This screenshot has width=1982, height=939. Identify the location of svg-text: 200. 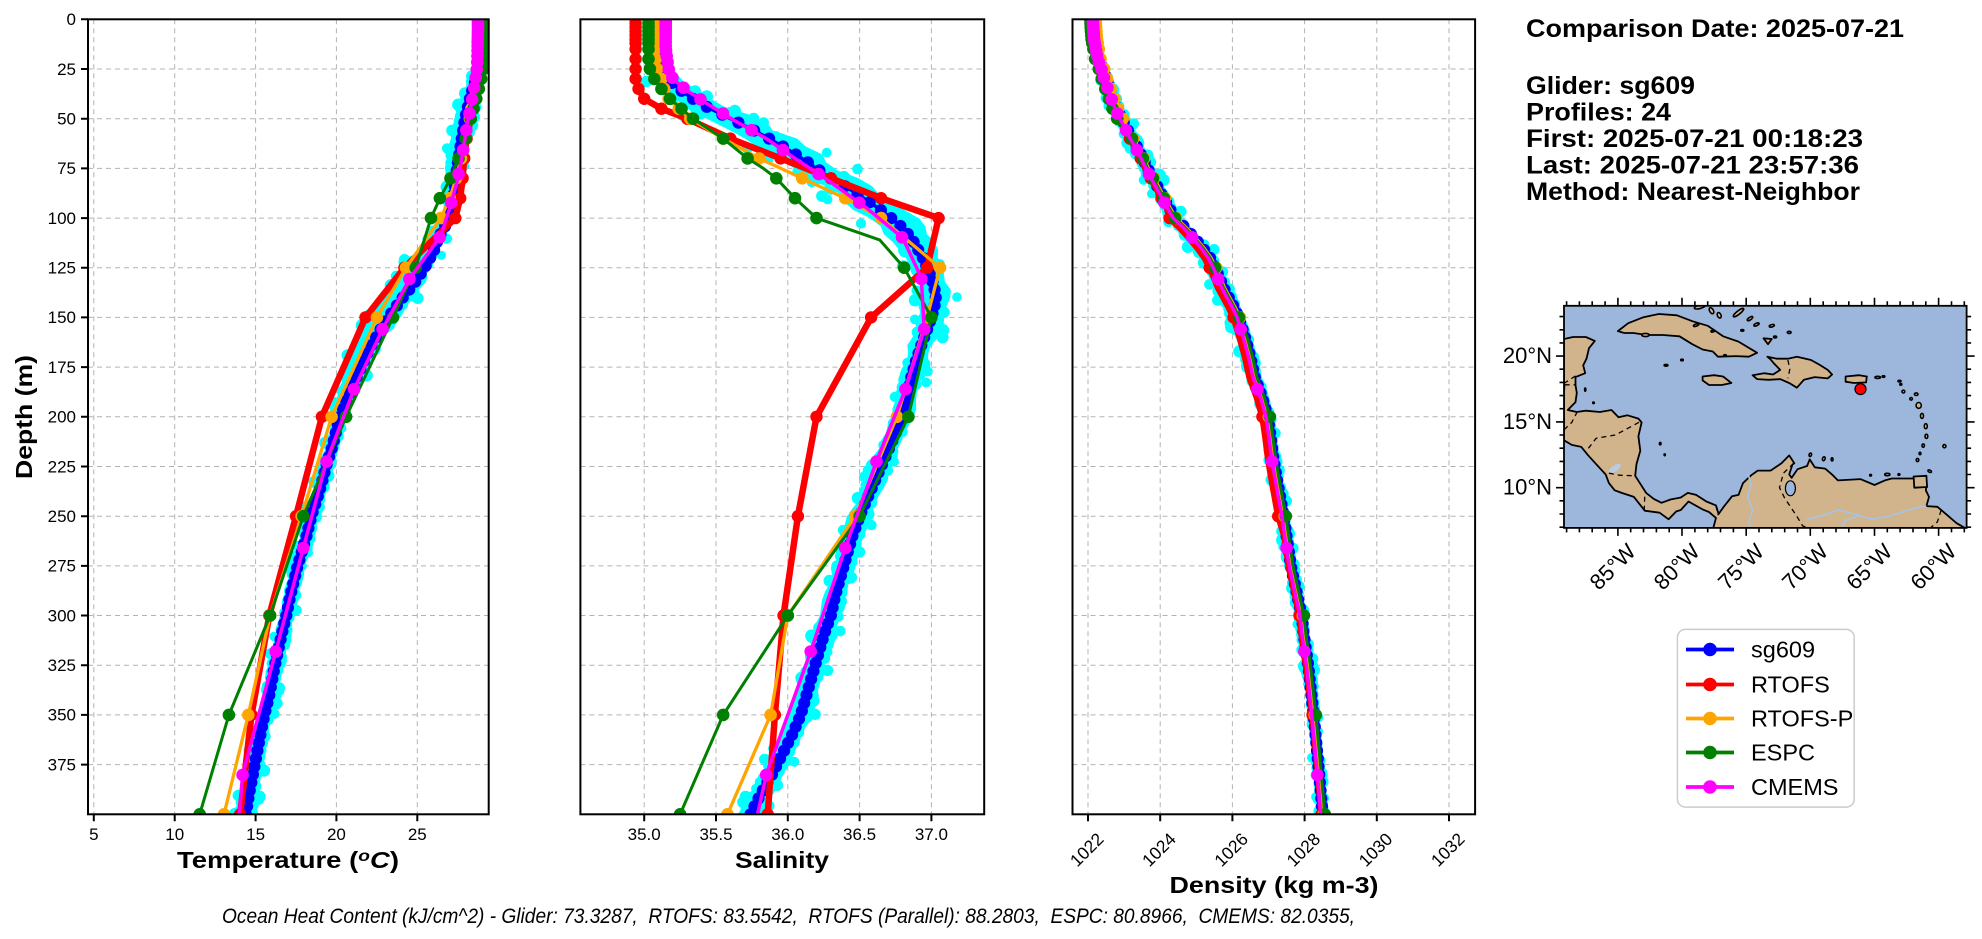
(62, 417).